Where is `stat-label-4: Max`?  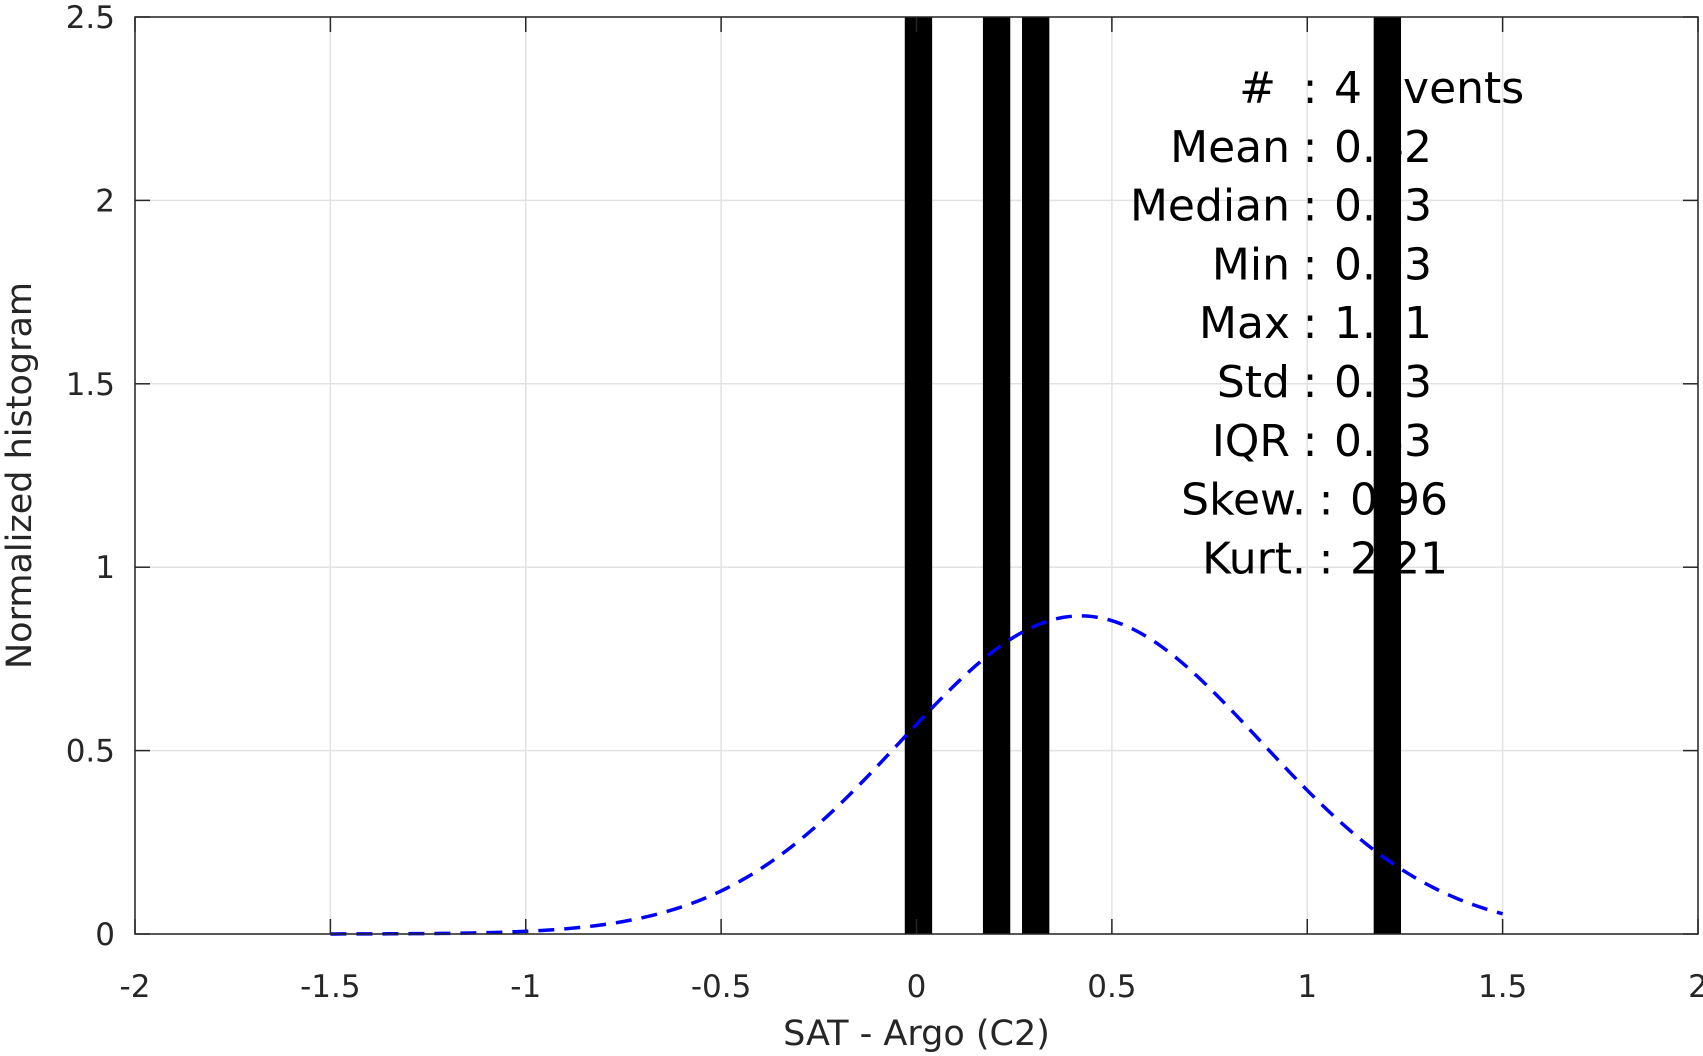
stat-label-4: Max is located at coordinates (1244, 323).